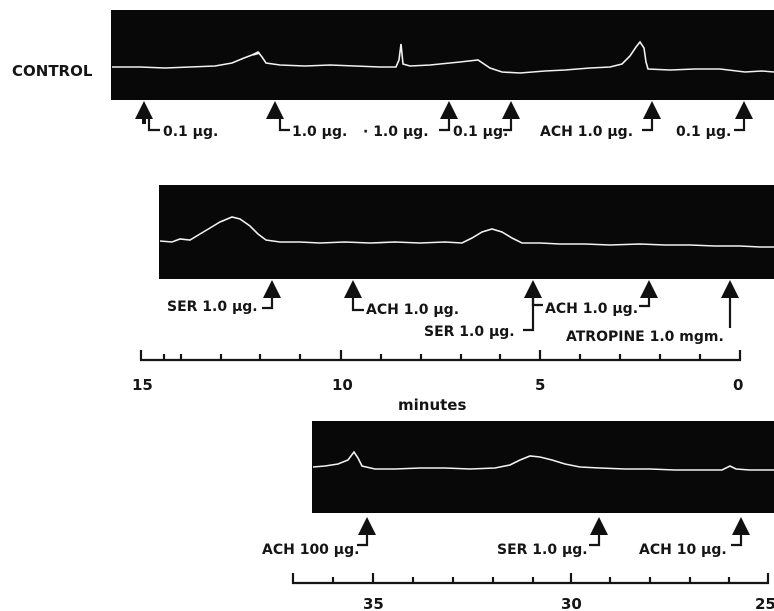  What do you see at coordinates (432, 405) in the screenshot?
I see `axis-title: minutes` at bounding box center [432, 405].